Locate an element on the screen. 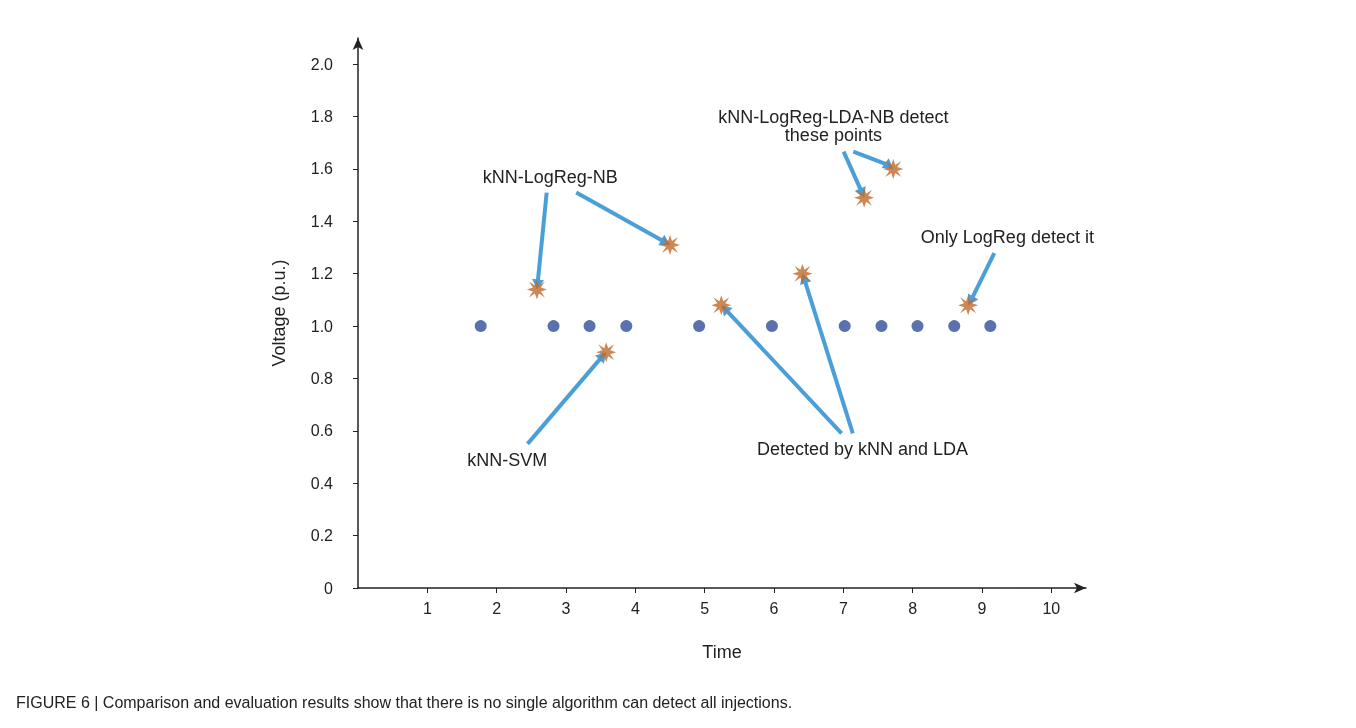 The image size is (1356, 728). y-tick-label: 1.8 is located at coordinates (322, 117).